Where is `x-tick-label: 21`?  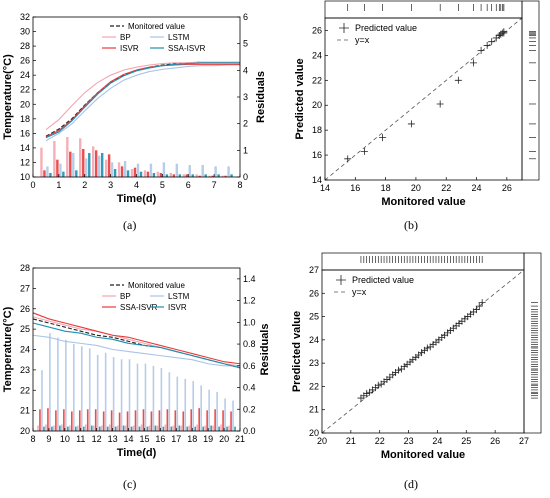 x-tick-label: 21 is located at coordinates (240, 439).